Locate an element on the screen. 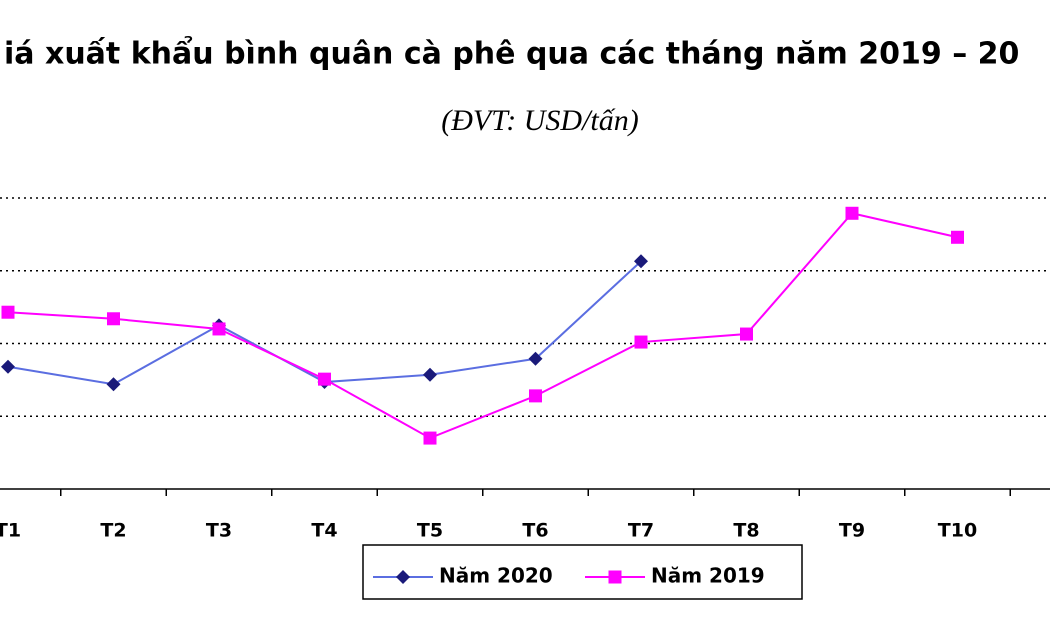  series-line is located at coordinates (324, 323).